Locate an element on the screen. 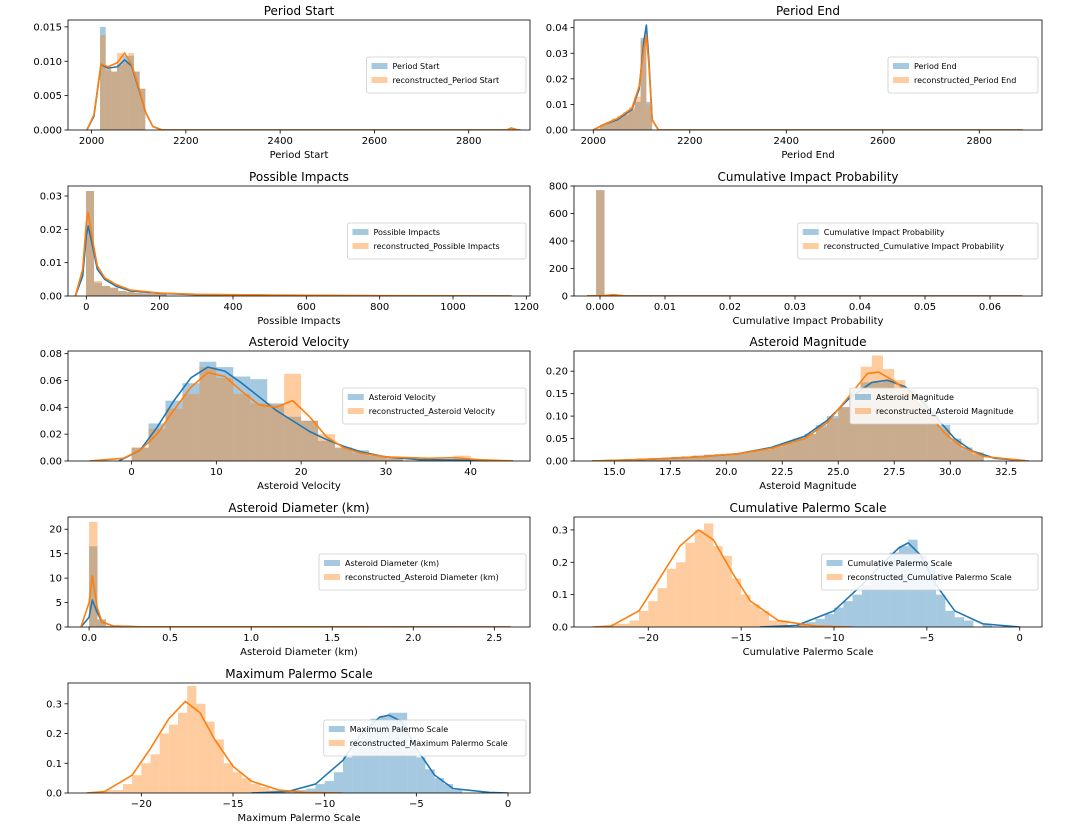 This screenshot has width=1072, height=830. x-tick-label: 0 is located at coordinates (508, 804).